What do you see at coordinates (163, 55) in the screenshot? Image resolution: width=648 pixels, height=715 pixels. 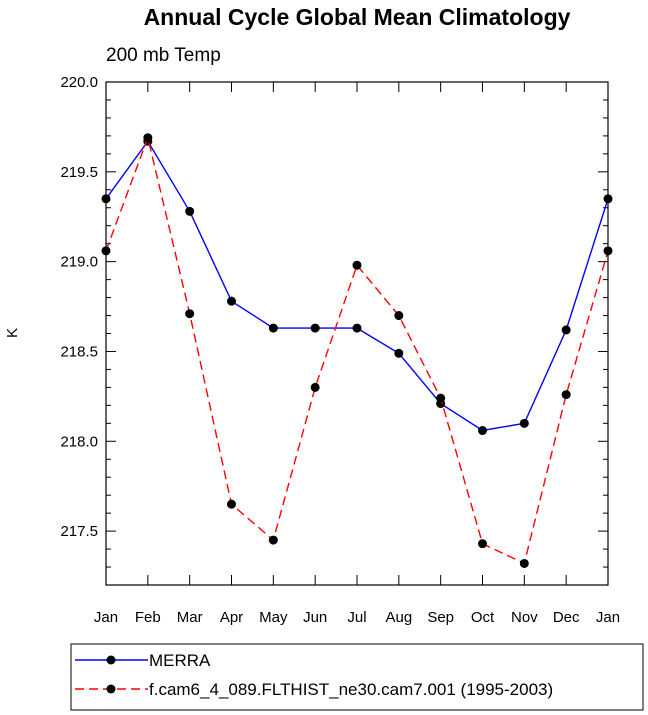 I see `chart-subtitle: 200 mb Temp` at bounding box center [163, 55].